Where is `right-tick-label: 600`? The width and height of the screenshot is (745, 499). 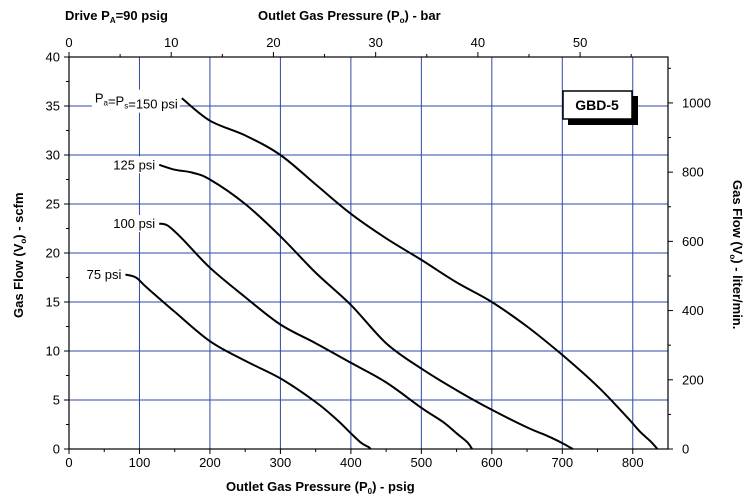 right-tick-label: 600 is located at coordinates (693, 241).